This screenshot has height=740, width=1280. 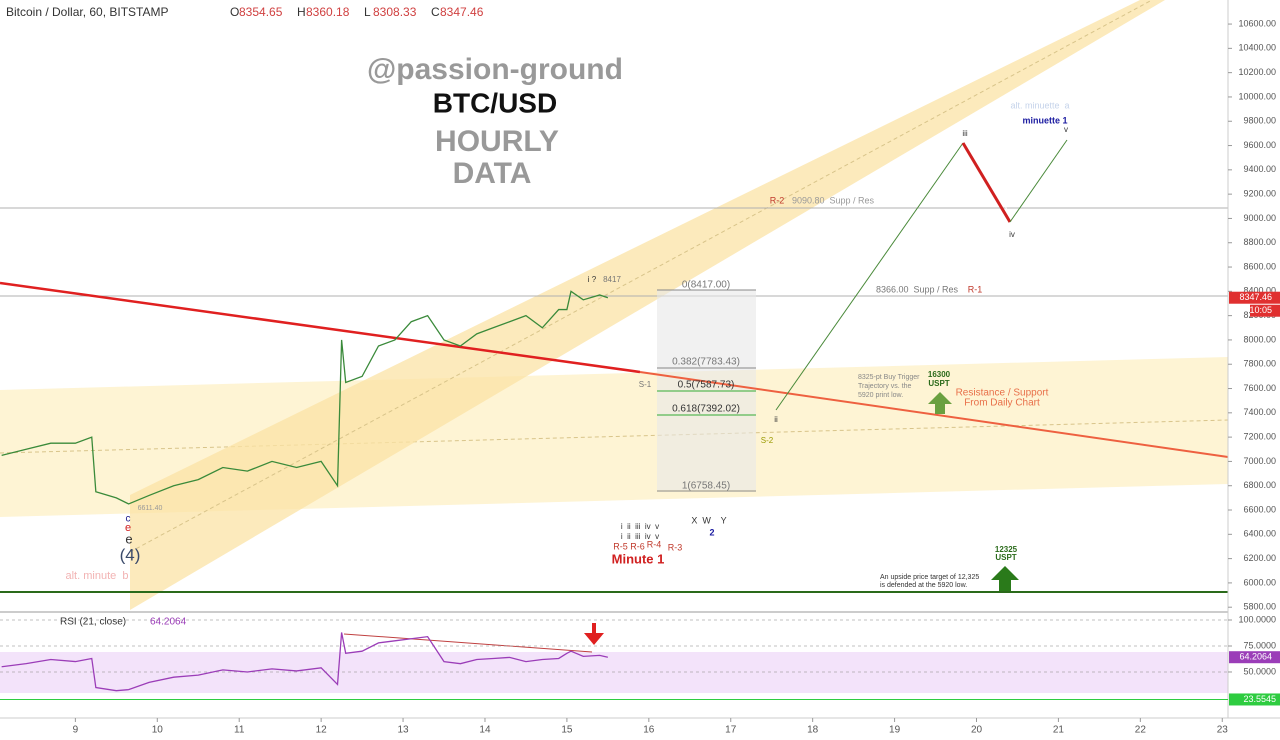 I want to click on annotation: 0.618(7392.02), so click(x=706, y=409).